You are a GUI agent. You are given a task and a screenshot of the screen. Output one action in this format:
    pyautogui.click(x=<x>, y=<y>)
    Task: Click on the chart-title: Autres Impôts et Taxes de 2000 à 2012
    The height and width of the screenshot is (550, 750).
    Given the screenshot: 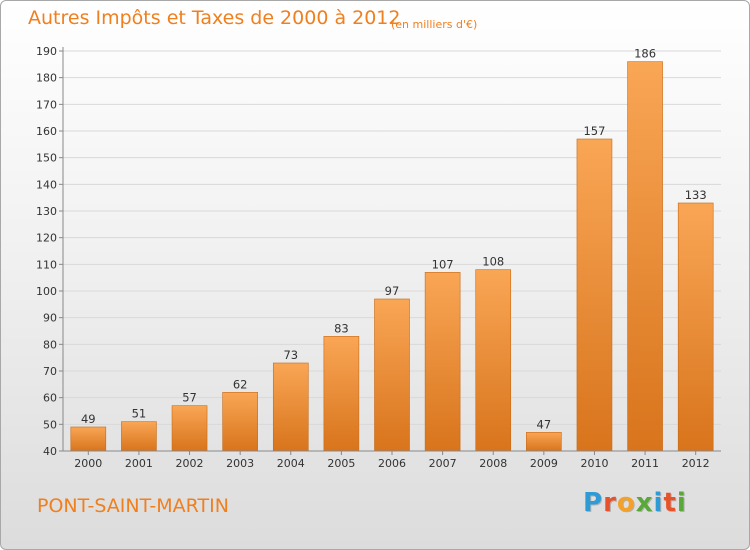 What is the action you would take?
    pyautogui.click(x=214, y=18)
    